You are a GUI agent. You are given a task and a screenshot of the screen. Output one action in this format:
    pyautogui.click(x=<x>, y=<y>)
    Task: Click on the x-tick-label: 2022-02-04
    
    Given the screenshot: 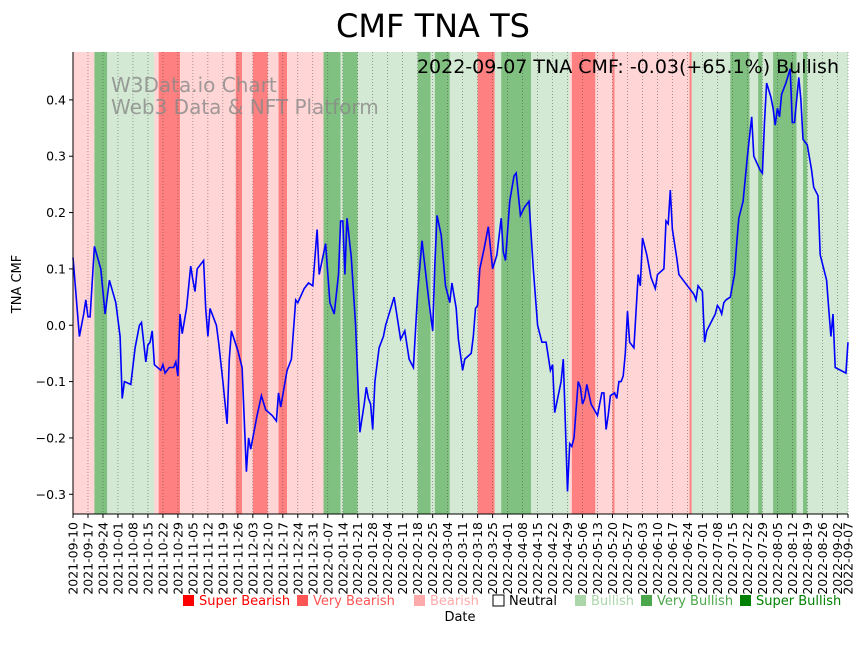 What is the action you would take?
    pyautogui.click(x=387, y=558)
    